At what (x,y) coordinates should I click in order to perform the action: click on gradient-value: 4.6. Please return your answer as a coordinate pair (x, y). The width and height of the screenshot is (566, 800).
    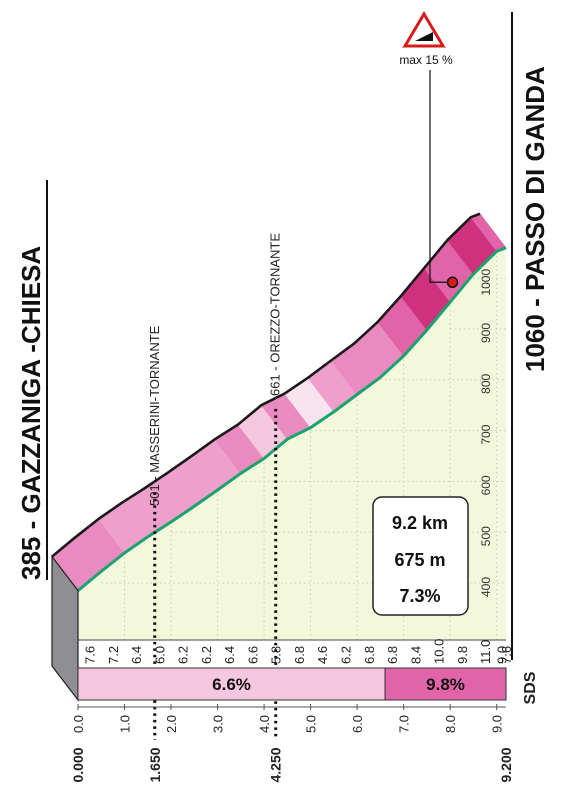
    Looking at the image, I should click on (322, 655).